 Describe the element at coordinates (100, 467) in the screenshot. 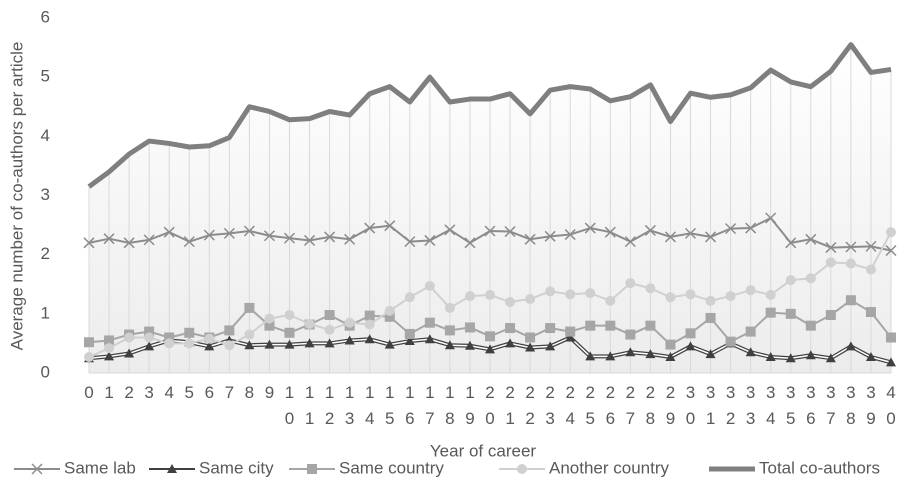

I see `legend-label: Same lab` at that location.